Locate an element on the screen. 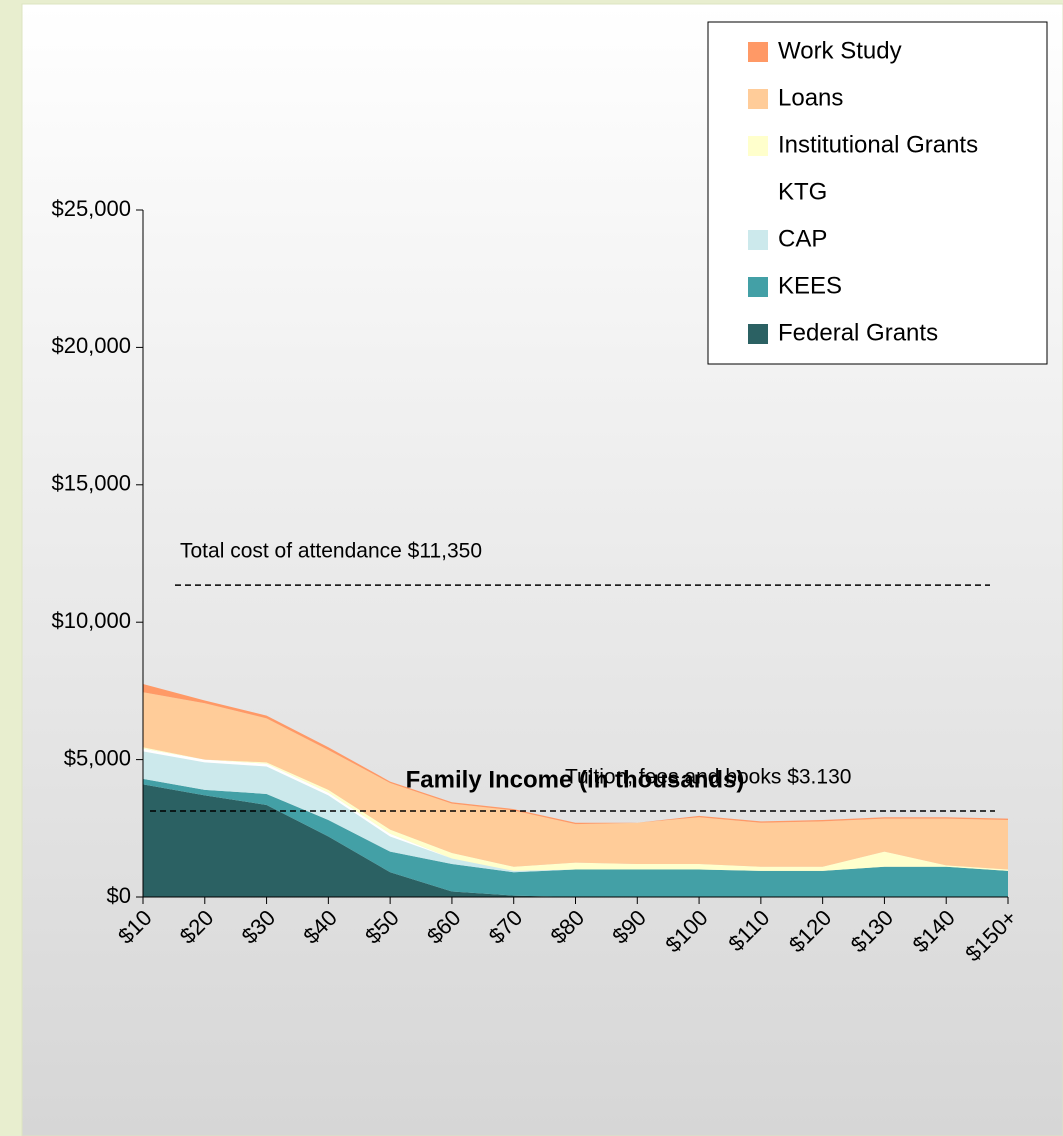 The image size is (1063, 1136). legend-label: KTG is located at coordinates (802, 191).